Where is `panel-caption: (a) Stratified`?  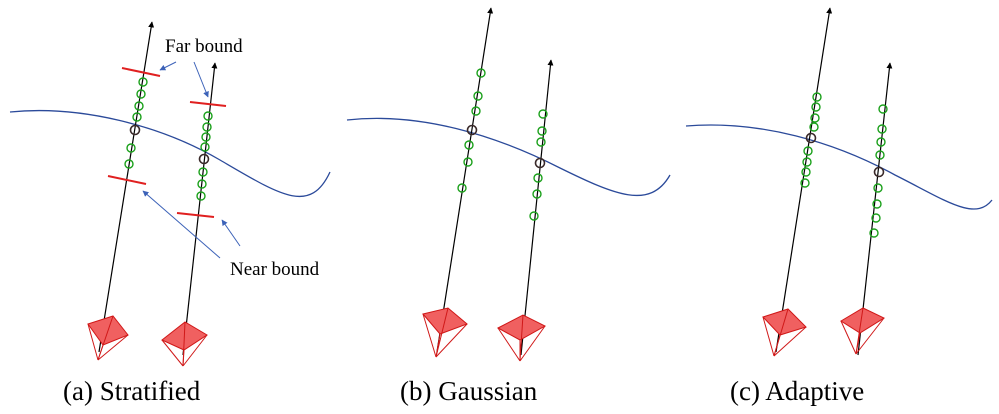 panel-caption: (a) Stratified is located at coordinates (132, 391).